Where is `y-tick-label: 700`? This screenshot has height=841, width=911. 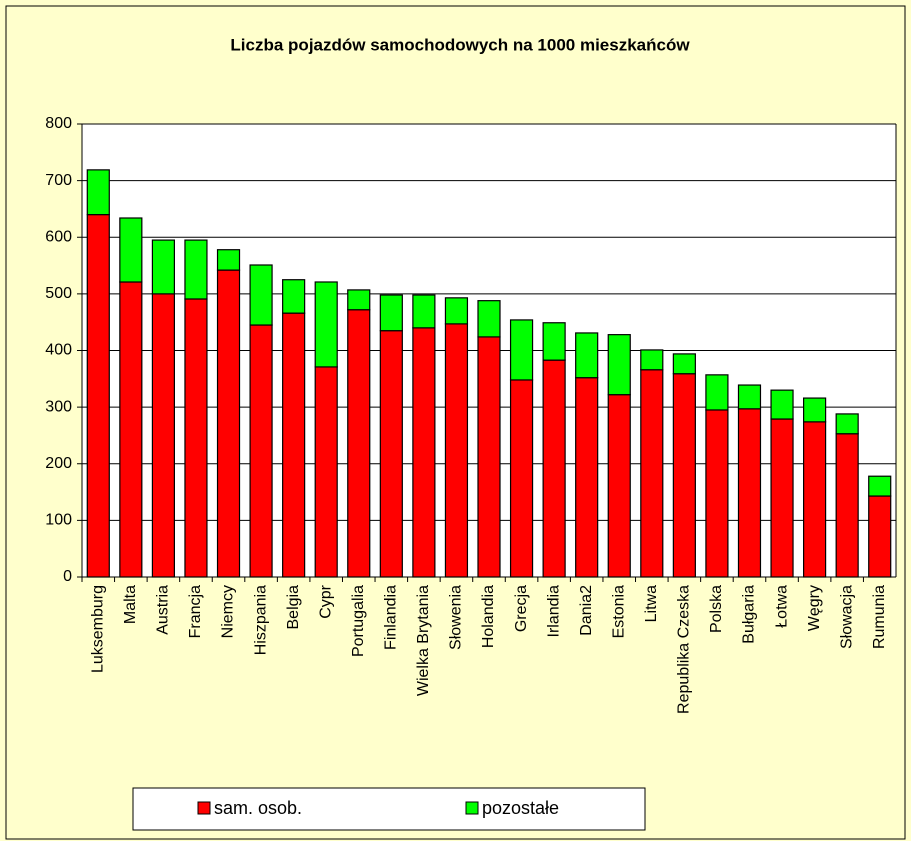
y-tick-label: 700 is located at coordinates (58, 180).